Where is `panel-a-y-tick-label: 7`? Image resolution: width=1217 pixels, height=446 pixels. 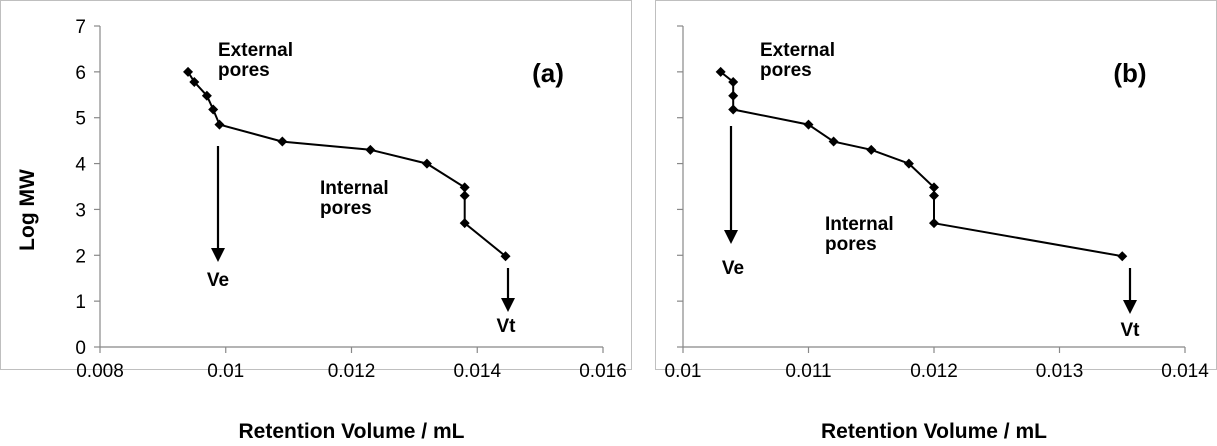 panel-a-y-tick-label: 7 is located at coordinates (80, 27).